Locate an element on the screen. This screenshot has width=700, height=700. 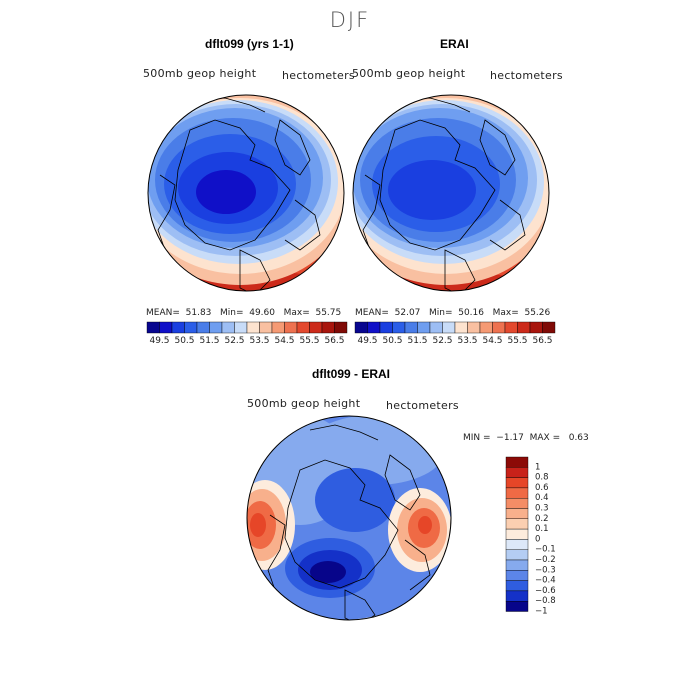
colorbar-tick-label: 0 is located at coordinates (537, 539).